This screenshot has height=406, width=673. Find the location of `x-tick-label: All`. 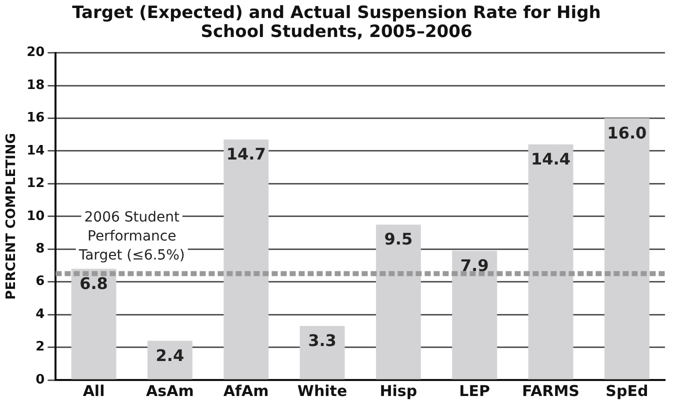

x-tick-label: All is located at coordinates (93, 391).